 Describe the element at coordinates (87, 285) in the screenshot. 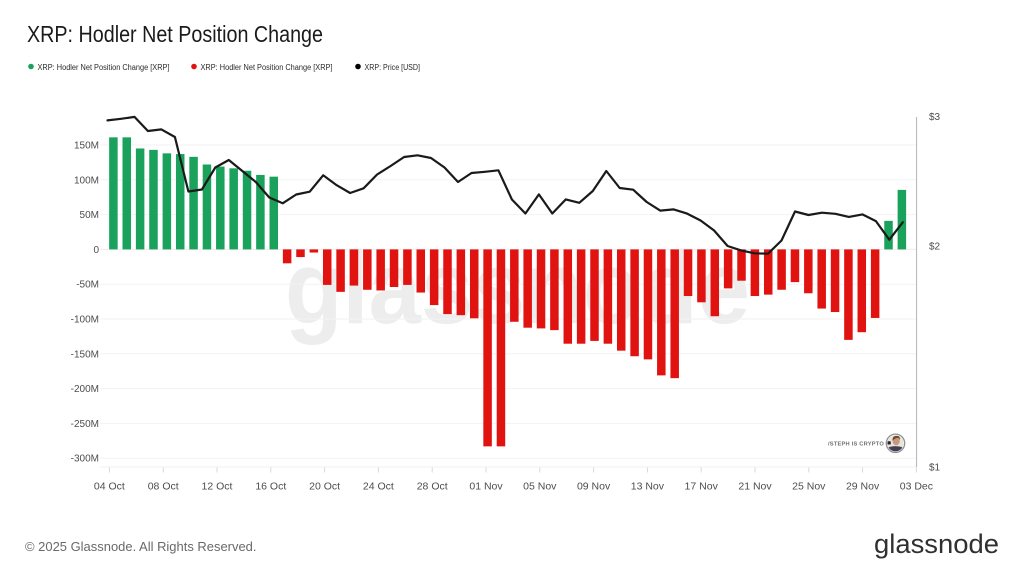

I see `svg-text: -50M` at that location.